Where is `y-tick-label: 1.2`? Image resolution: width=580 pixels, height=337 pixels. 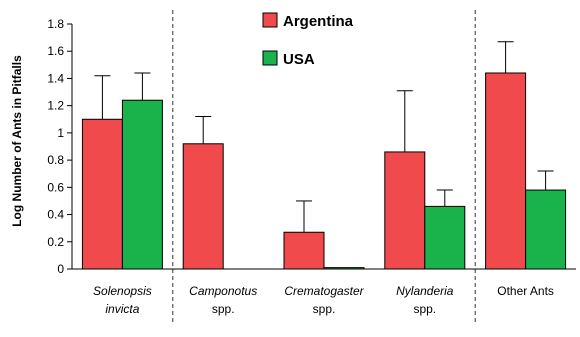
y-tick-label: 1.2 is located at coordinates (55, 106).